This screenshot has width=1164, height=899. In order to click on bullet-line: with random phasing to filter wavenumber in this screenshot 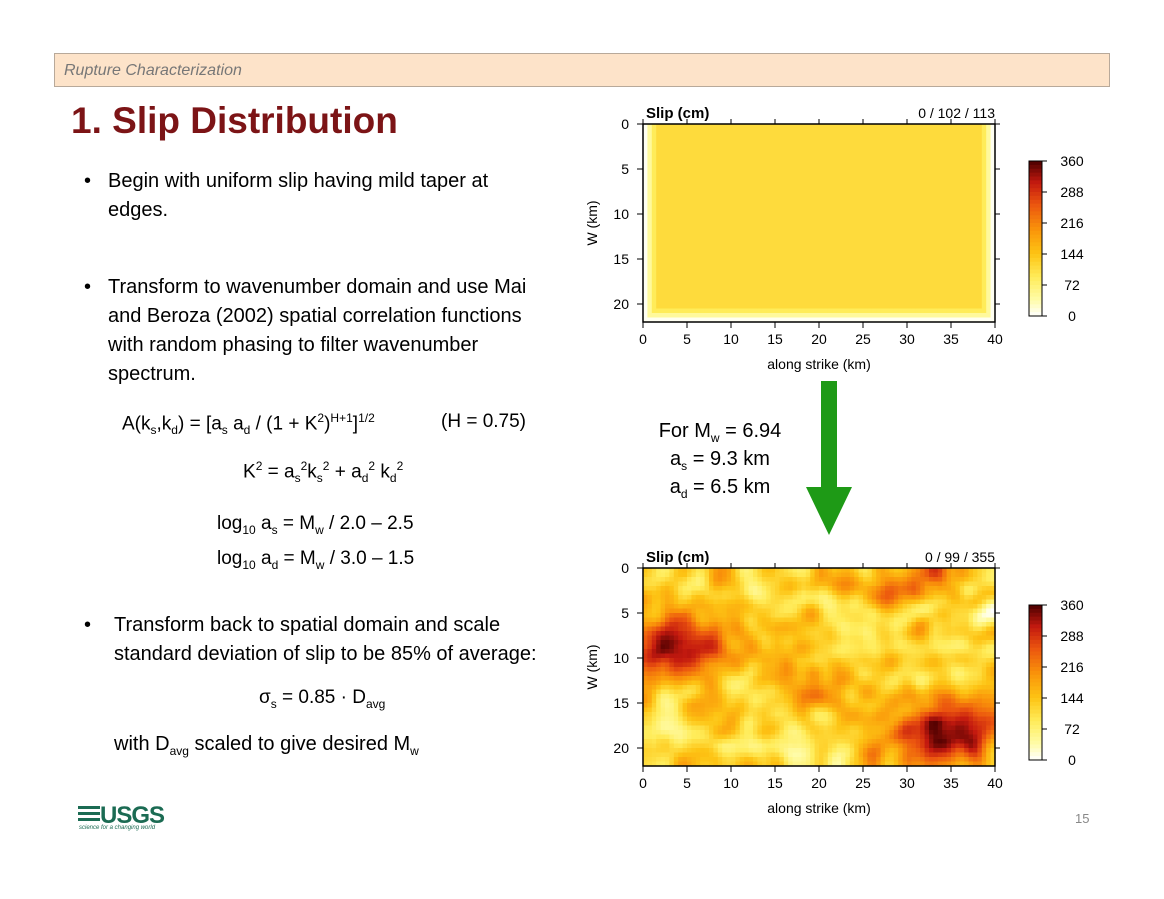, I will do `click(293, 345)`.